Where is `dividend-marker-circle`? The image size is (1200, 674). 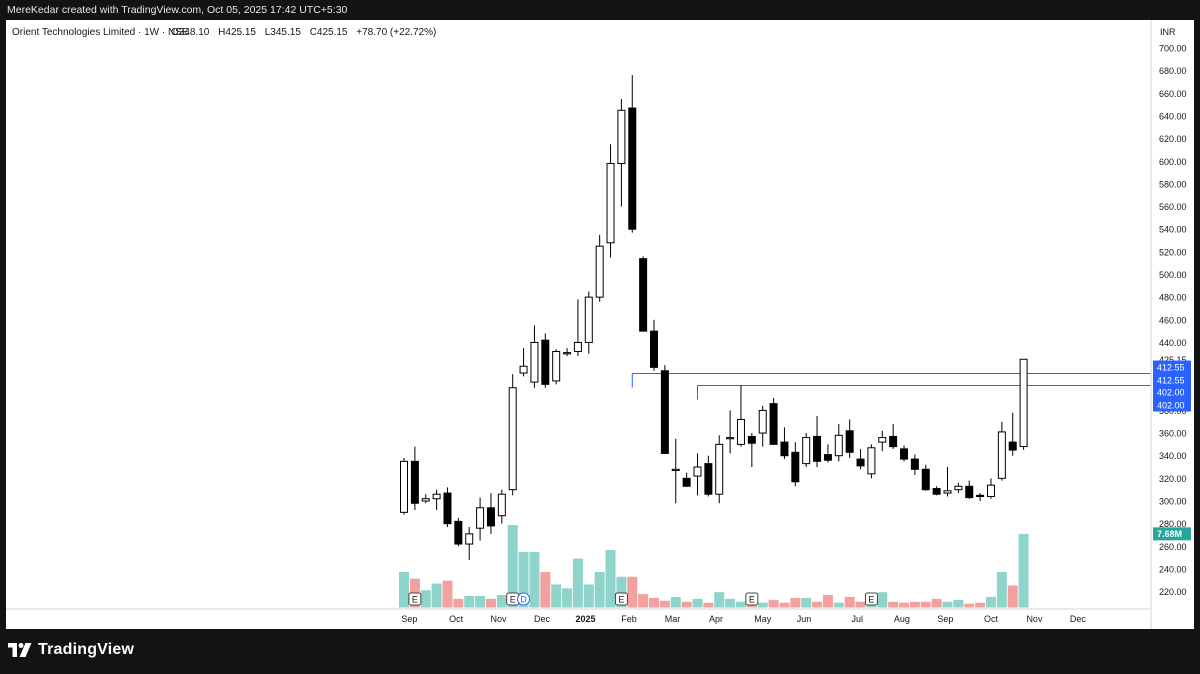 dividend-marker-circle is located at coordinates (524, 599).